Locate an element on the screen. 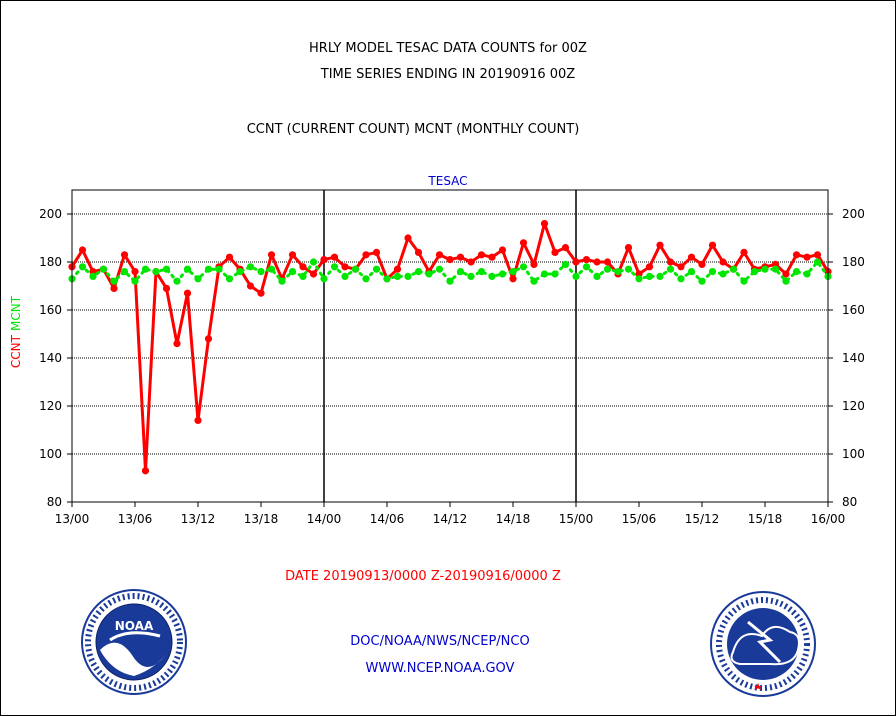  y-tick-label-left: 80 is located at coordinates (54, 502).